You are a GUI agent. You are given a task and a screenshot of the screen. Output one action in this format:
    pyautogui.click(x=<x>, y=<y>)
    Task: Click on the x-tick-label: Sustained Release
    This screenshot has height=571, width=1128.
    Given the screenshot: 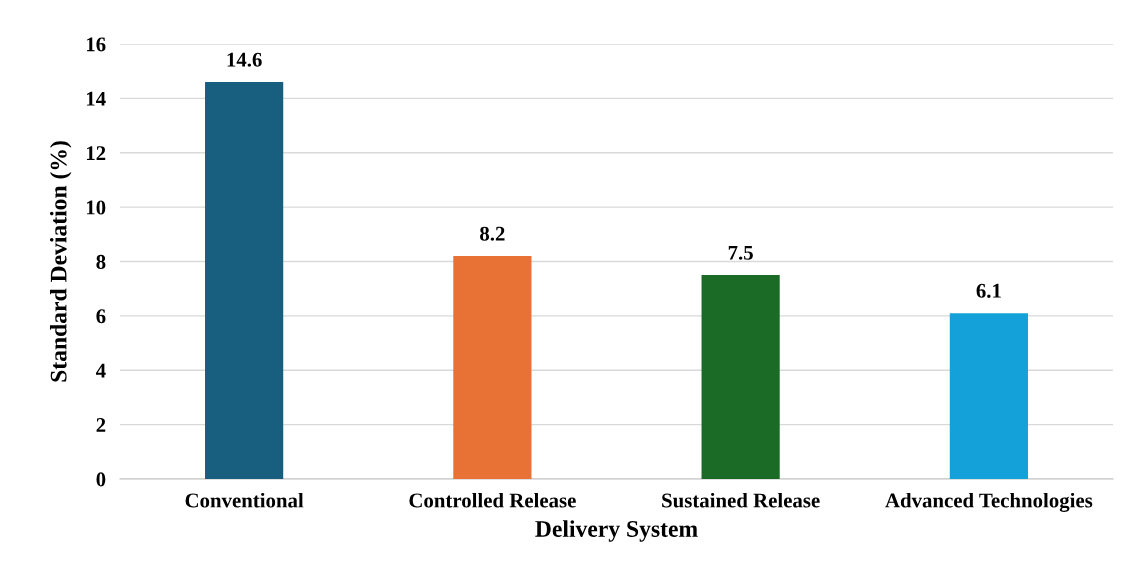 What is the action you would take?
    pyautogui.click(x=741, y=500)
    